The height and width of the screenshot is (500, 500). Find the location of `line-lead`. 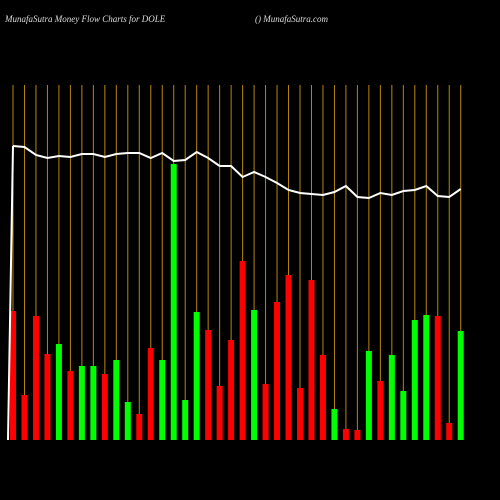

line-lead is located at coordinates (10, 293).